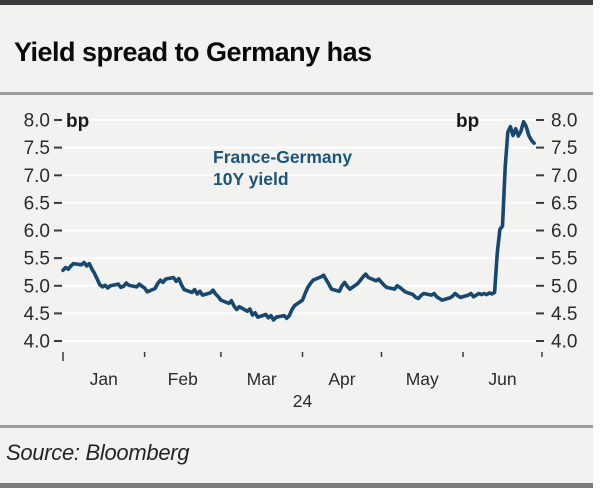  What do you see at coordinates (303, 401) in the screenshot?
I see `svg-text: 24` at bounding box center [303, 401].